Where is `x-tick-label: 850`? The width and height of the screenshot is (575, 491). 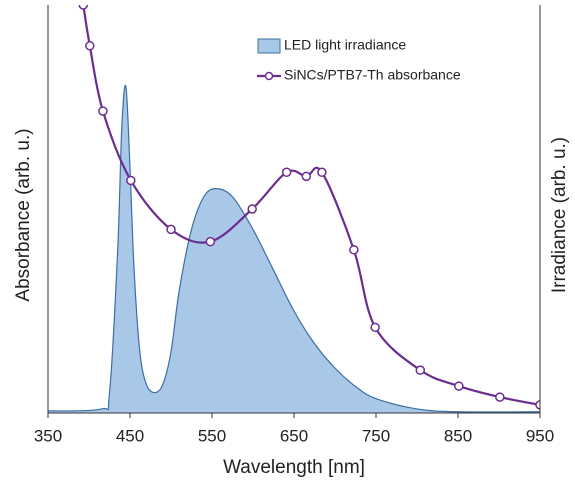
x-tick-label: 850 is located at coordinates (458, 435).